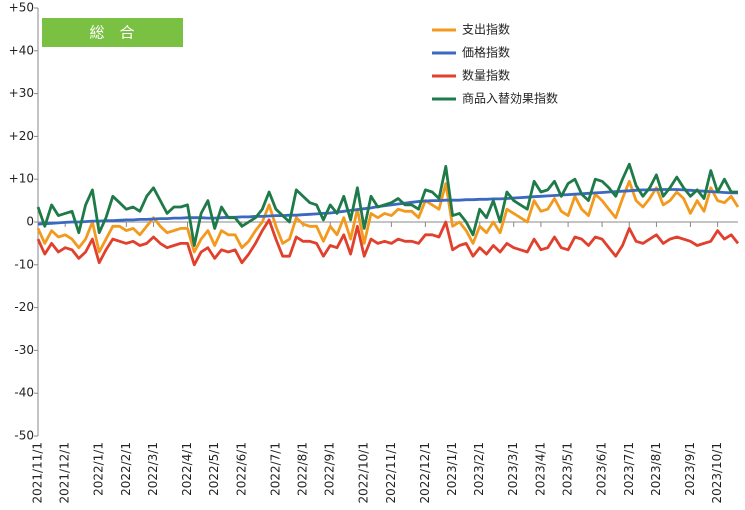  I want to click on y-tick-label: -10, so click(24, 264).